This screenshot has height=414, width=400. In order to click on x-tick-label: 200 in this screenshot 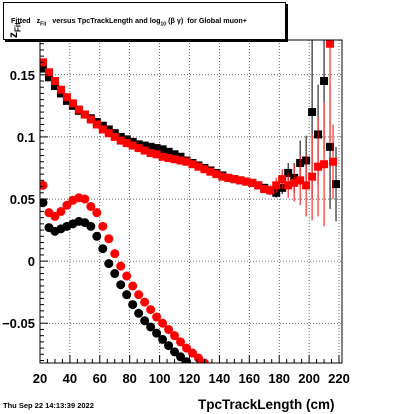, I will do `click(309, 378)`.